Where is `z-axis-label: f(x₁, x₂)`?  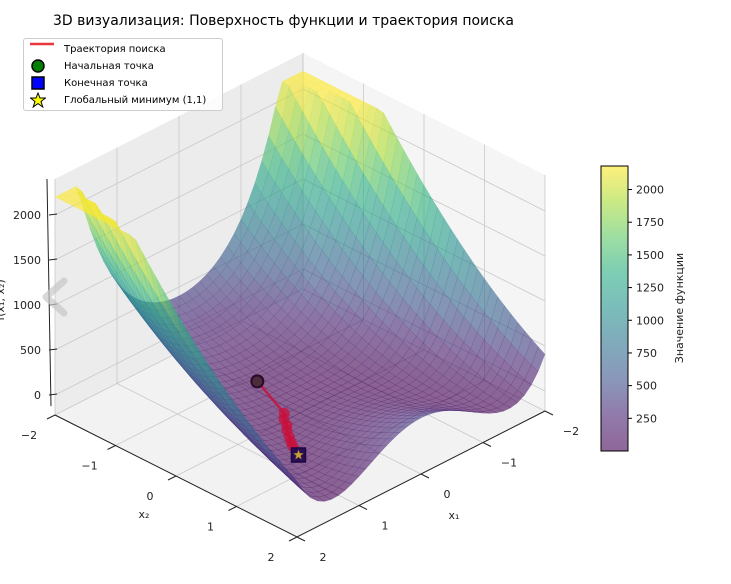 z-axis-label: f(x₁, x₂) is located at coordinates (3, 299).